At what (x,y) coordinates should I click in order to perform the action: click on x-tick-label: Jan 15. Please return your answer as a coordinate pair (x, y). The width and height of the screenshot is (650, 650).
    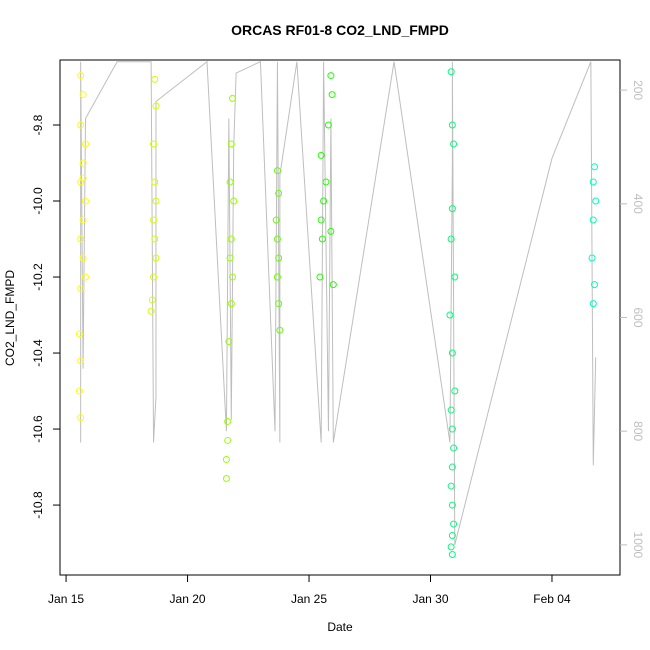
    Looking at the image, I should click on (66, 599).